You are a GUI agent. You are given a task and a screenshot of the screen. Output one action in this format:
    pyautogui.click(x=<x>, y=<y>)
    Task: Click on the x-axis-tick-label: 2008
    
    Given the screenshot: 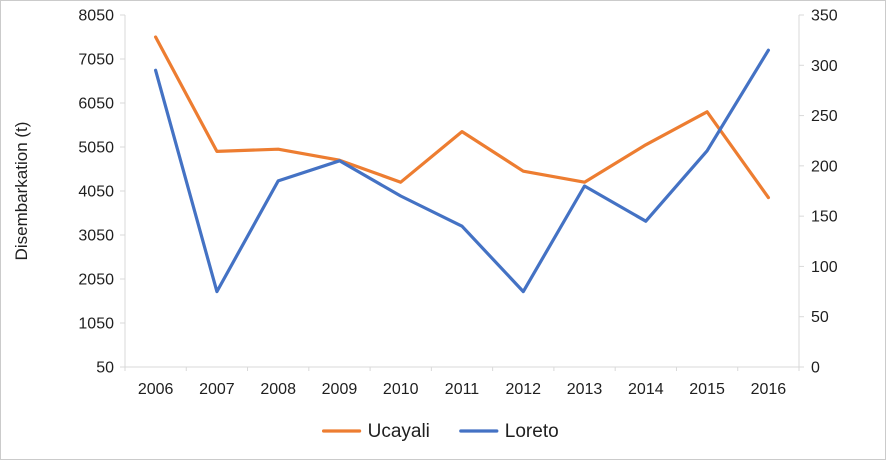 What is the action you would take?
    pyautogui.click(x=278, y=389)
    